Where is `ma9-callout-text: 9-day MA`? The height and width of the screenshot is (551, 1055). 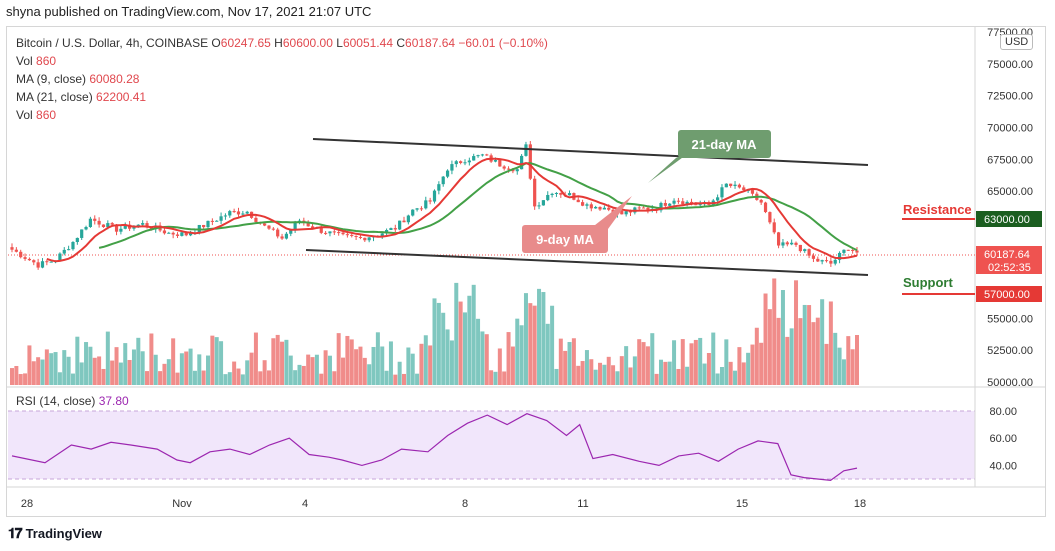 ma9-callout-text: 9-day MA is located at coordinates (565, 239).